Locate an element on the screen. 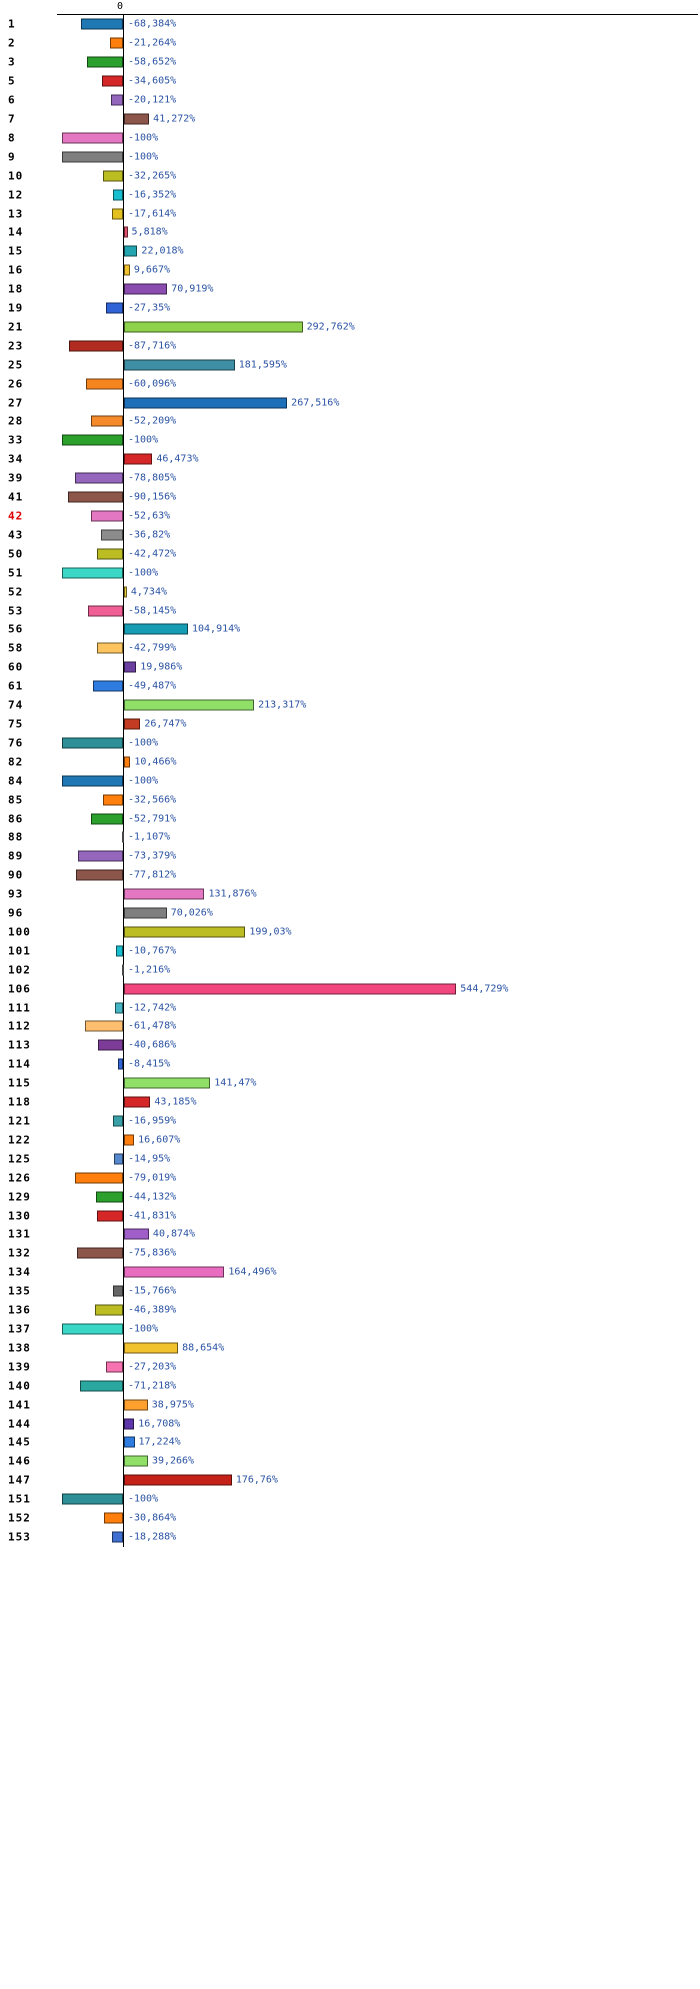 The image size is (700, 1989). value-label: -34,605% is located at coordinates (152, 81).